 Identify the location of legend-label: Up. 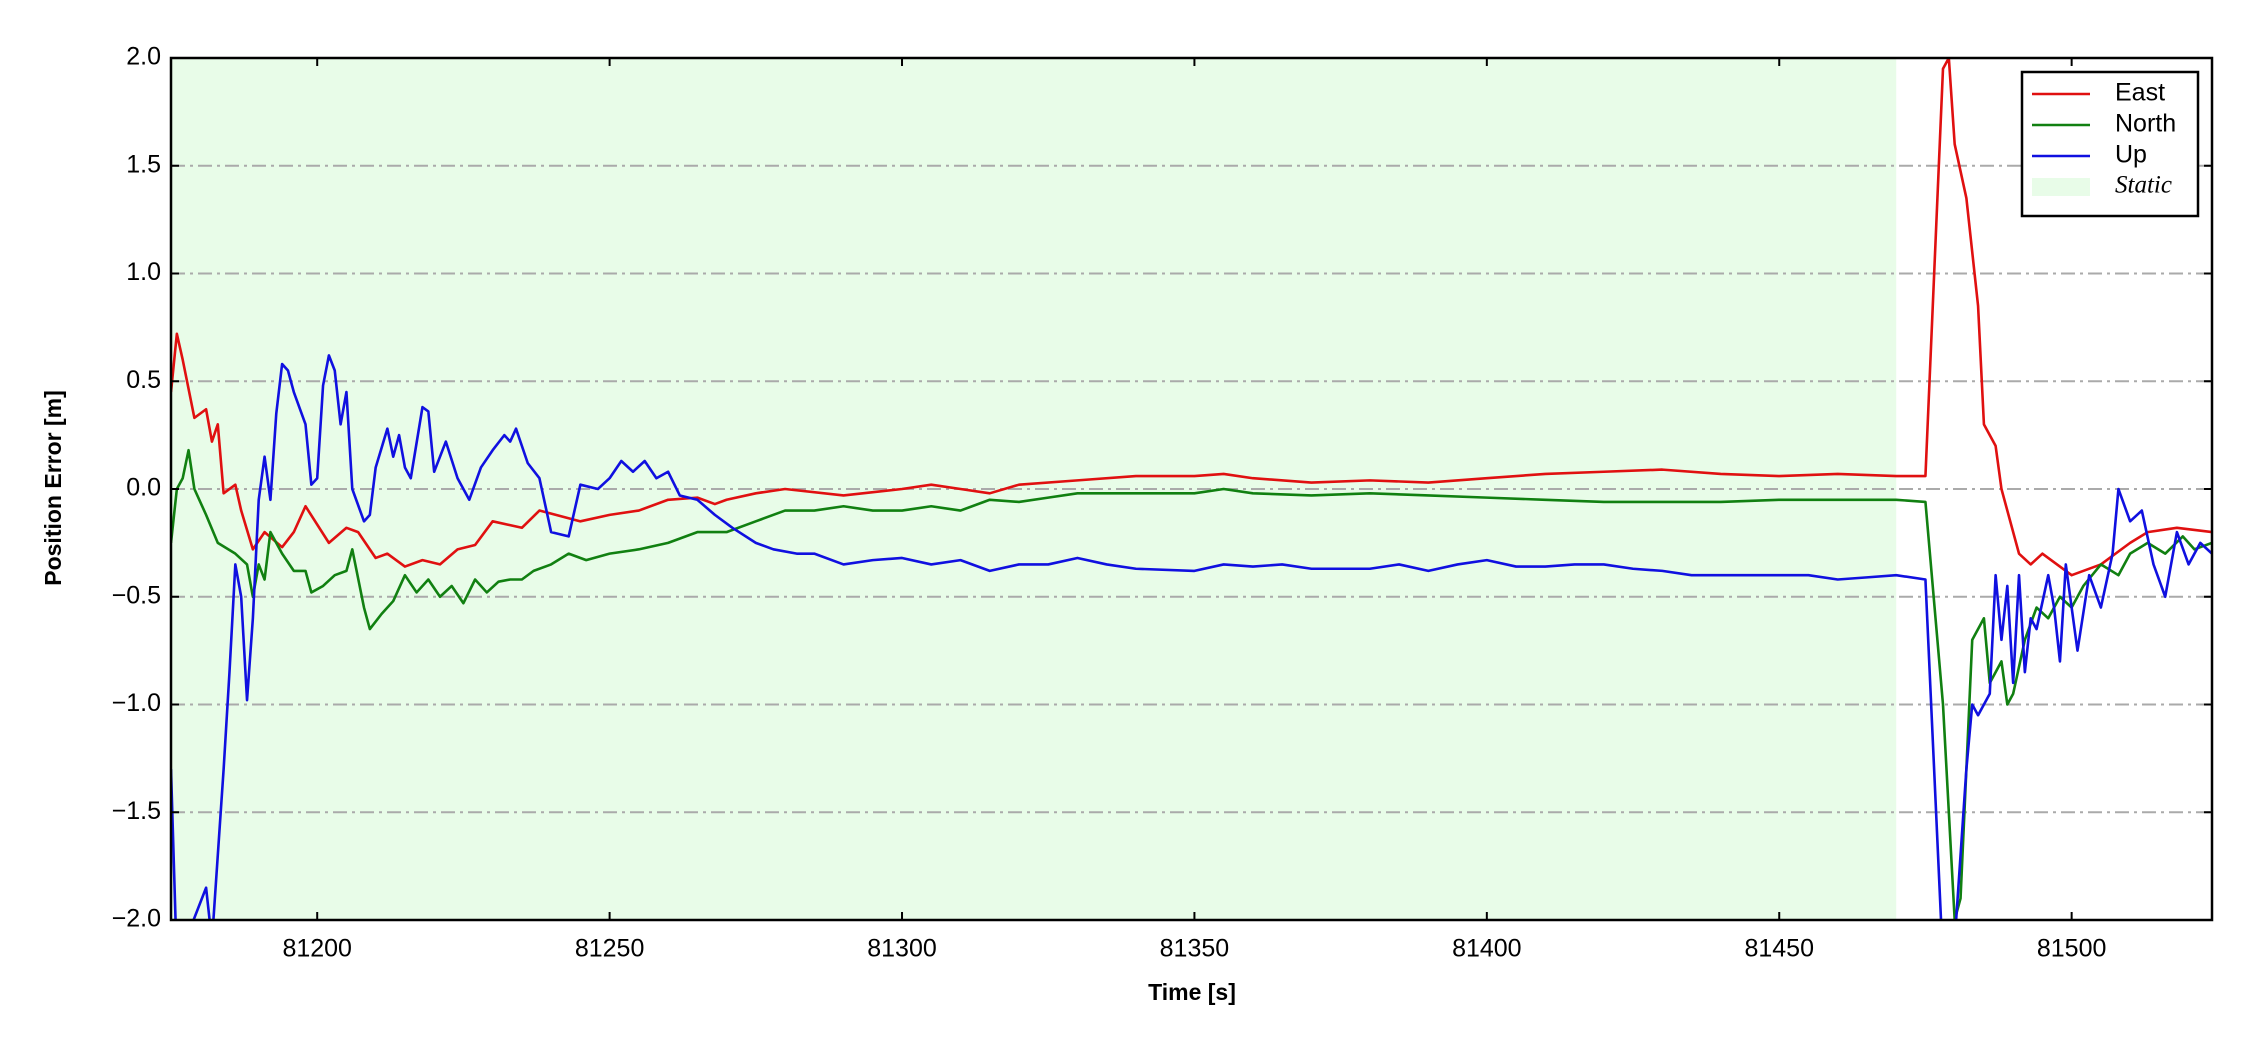
(2131, 155).